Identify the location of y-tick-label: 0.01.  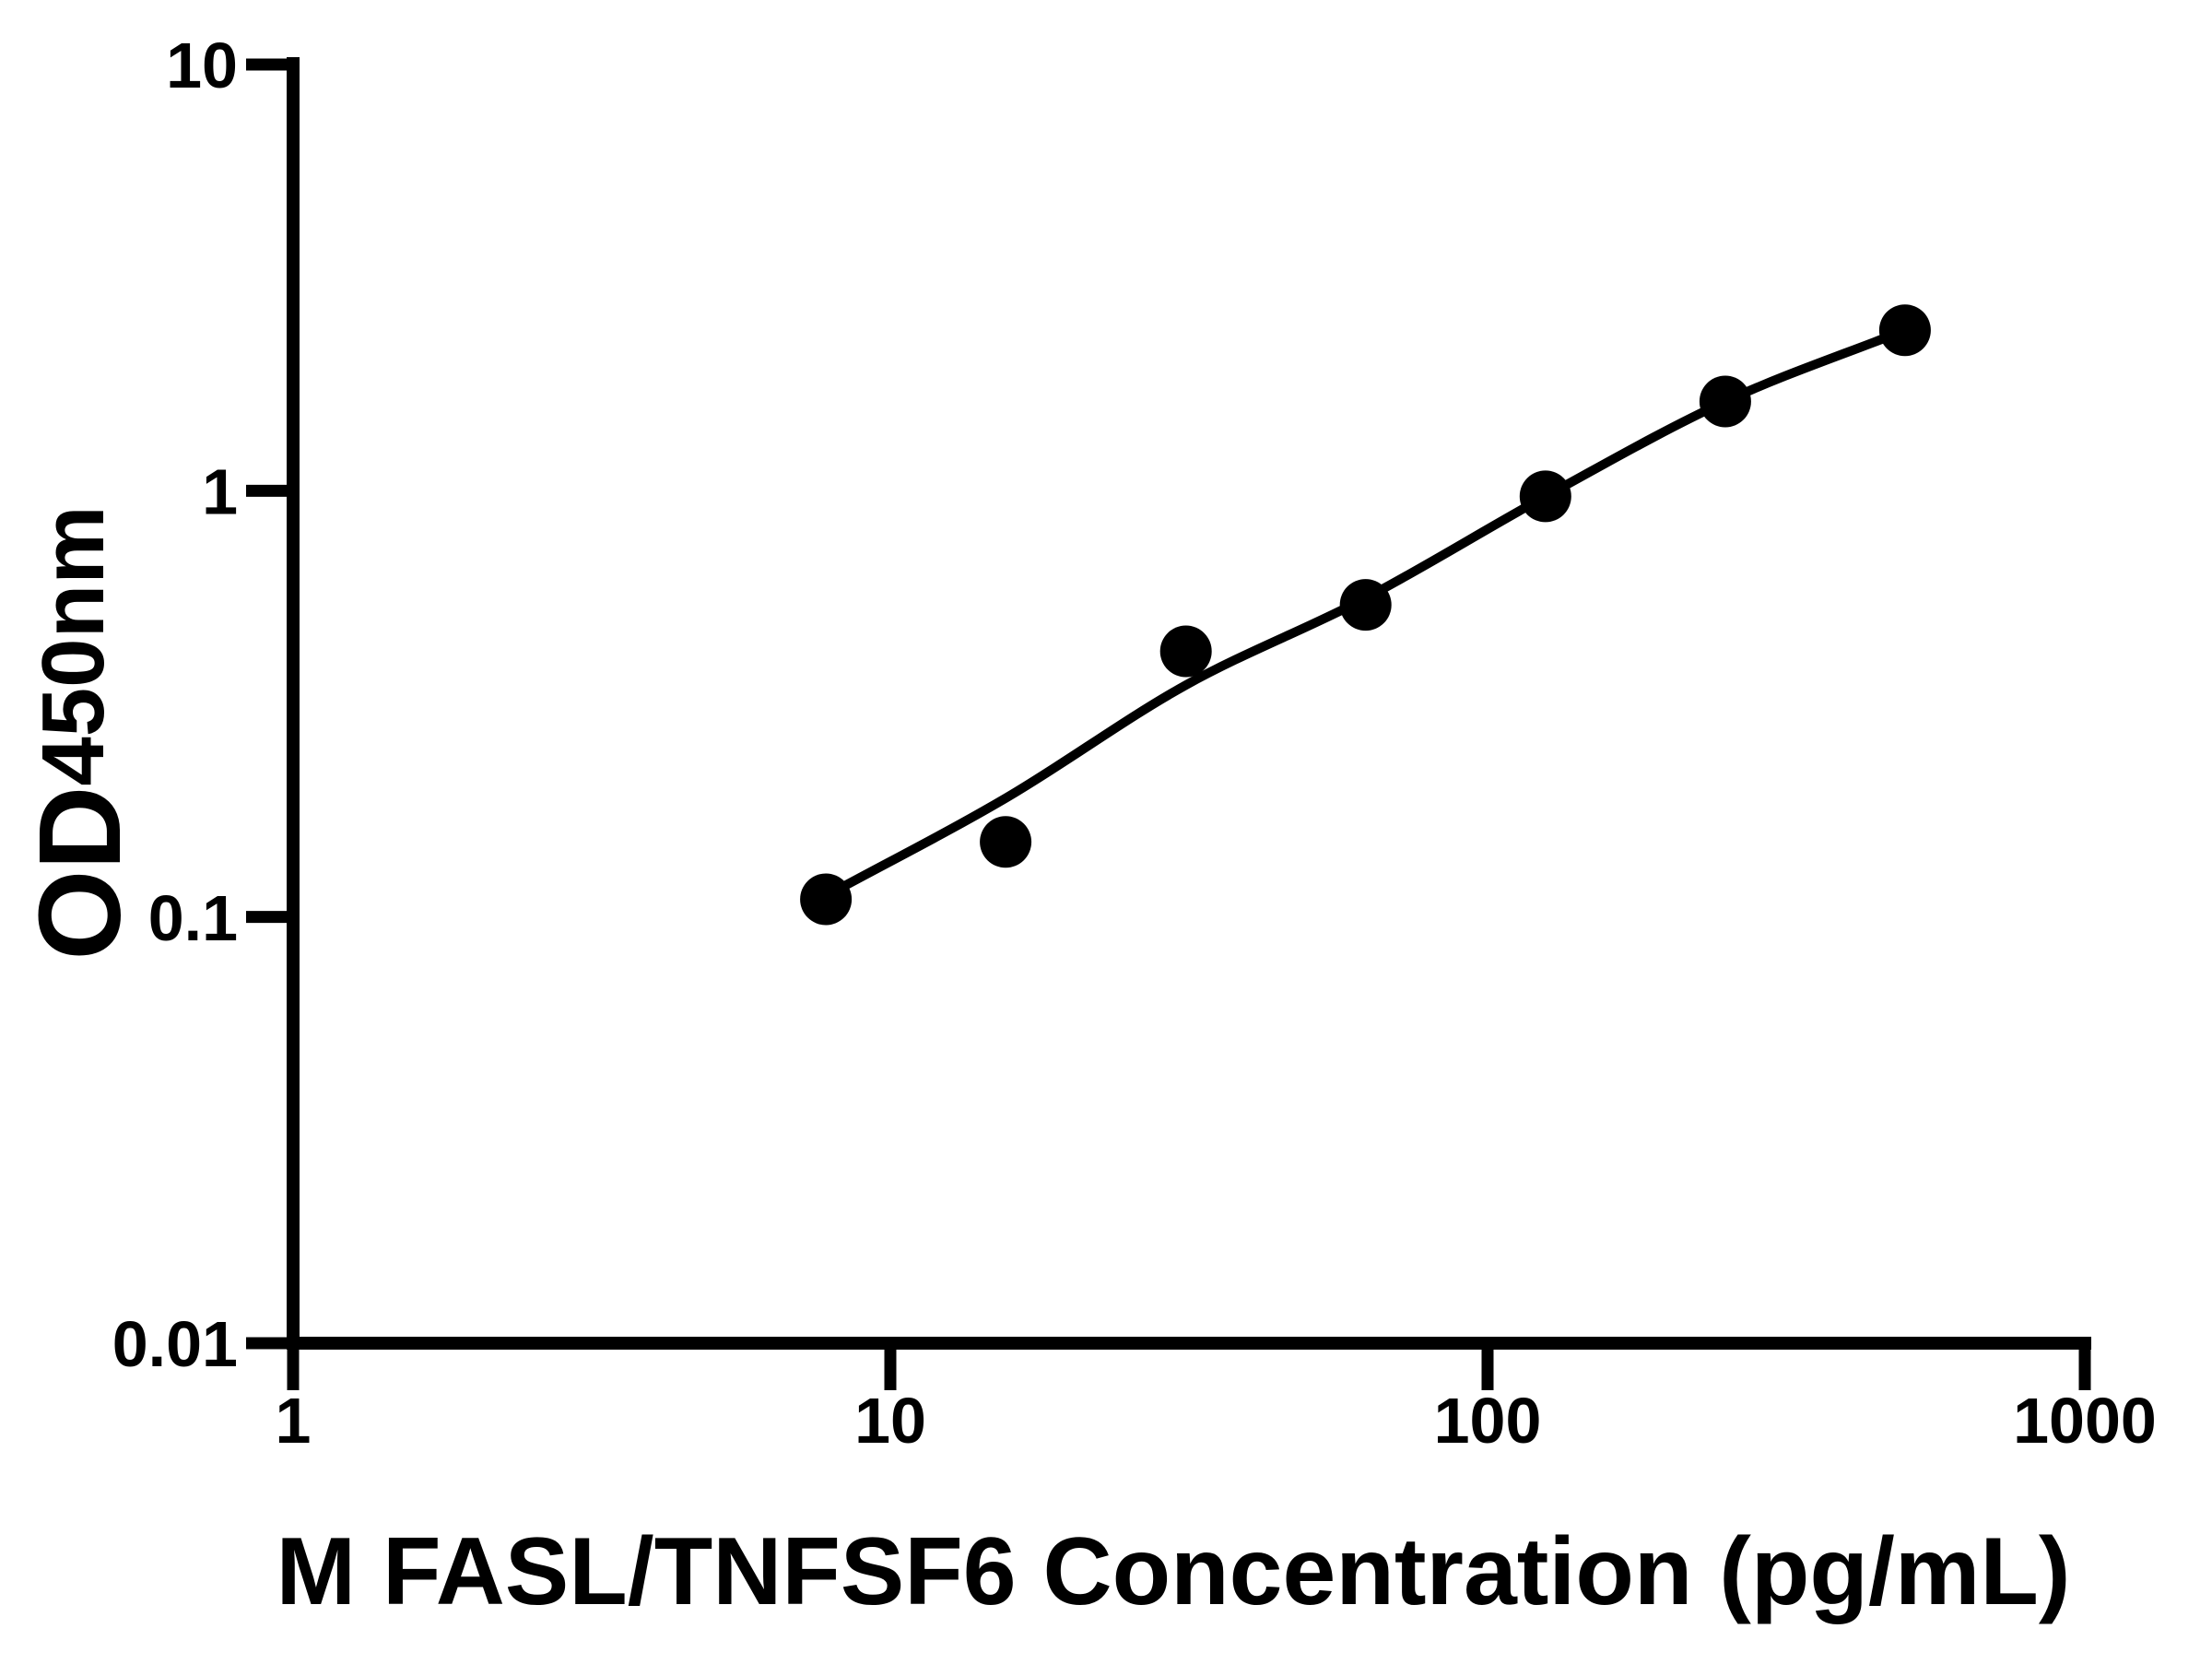
(175, 1344).